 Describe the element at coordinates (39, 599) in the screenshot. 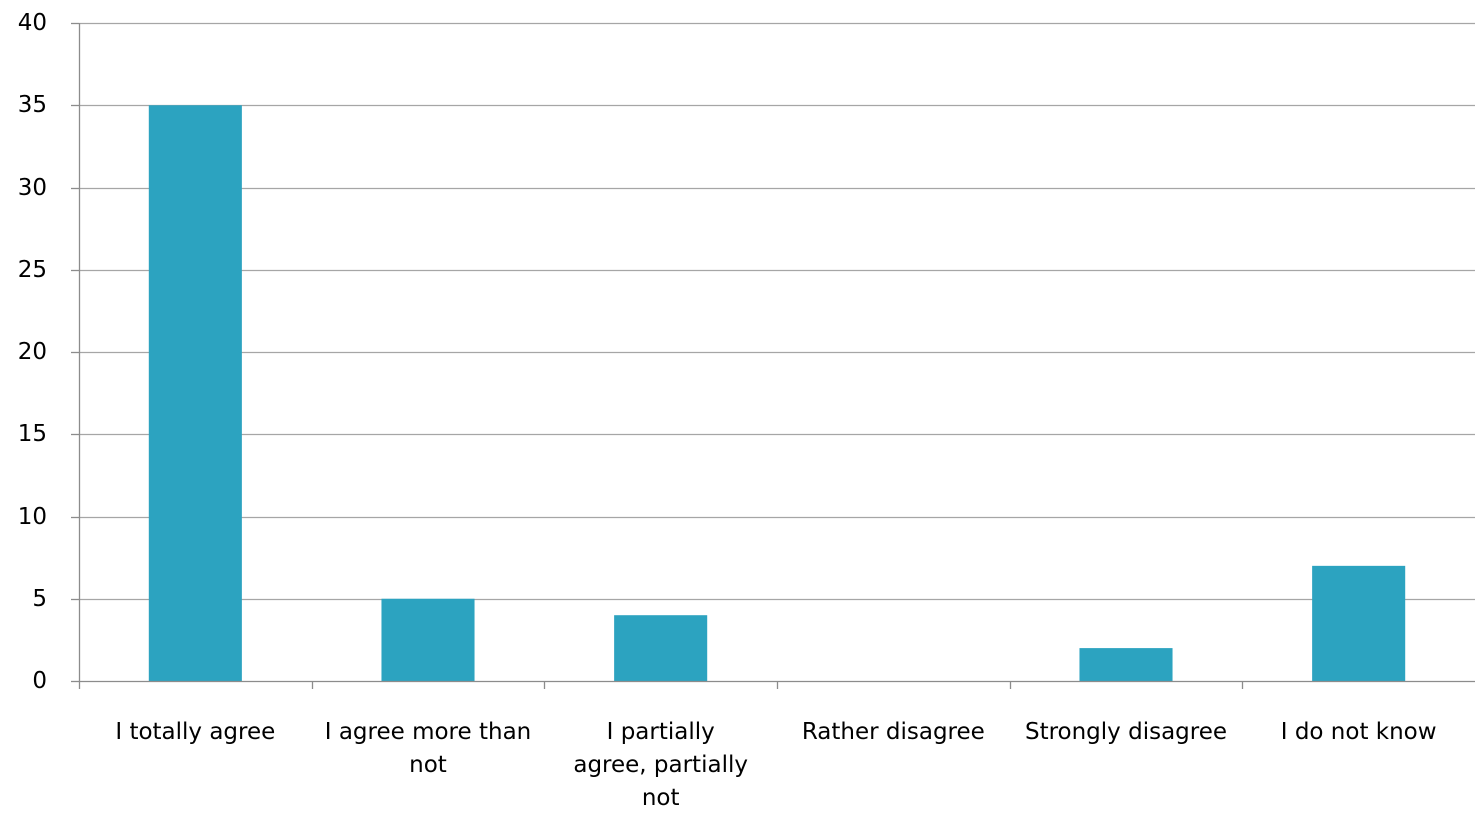

I see `y-tick-label: 5` at that location.